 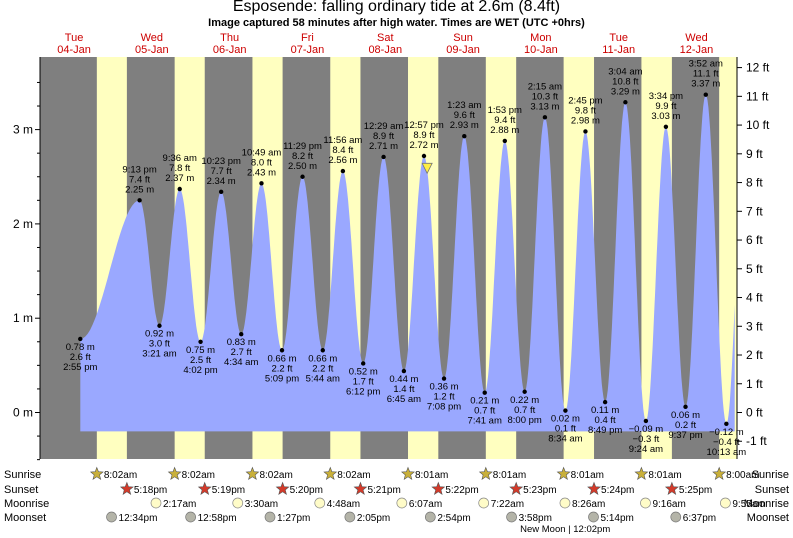 I want to click on sunset-time-label: 5:22pm, so click(x=461, y=490).